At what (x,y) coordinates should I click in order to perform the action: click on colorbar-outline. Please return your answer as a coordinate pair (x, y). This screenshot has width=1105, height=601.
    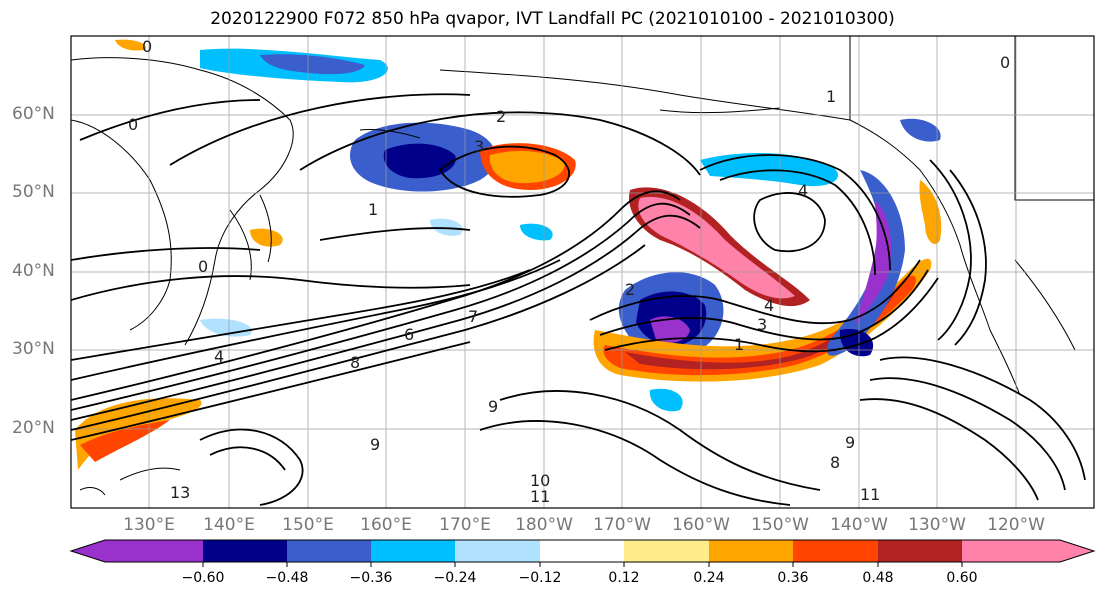
    Looking at the image, I should click on (582, 551).